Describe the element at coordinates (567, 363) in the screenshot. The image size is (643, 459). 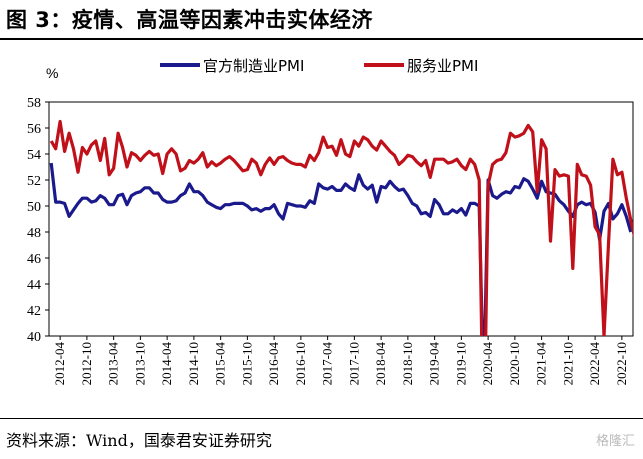
I see `x-tick-label: 2021-10` at that location.